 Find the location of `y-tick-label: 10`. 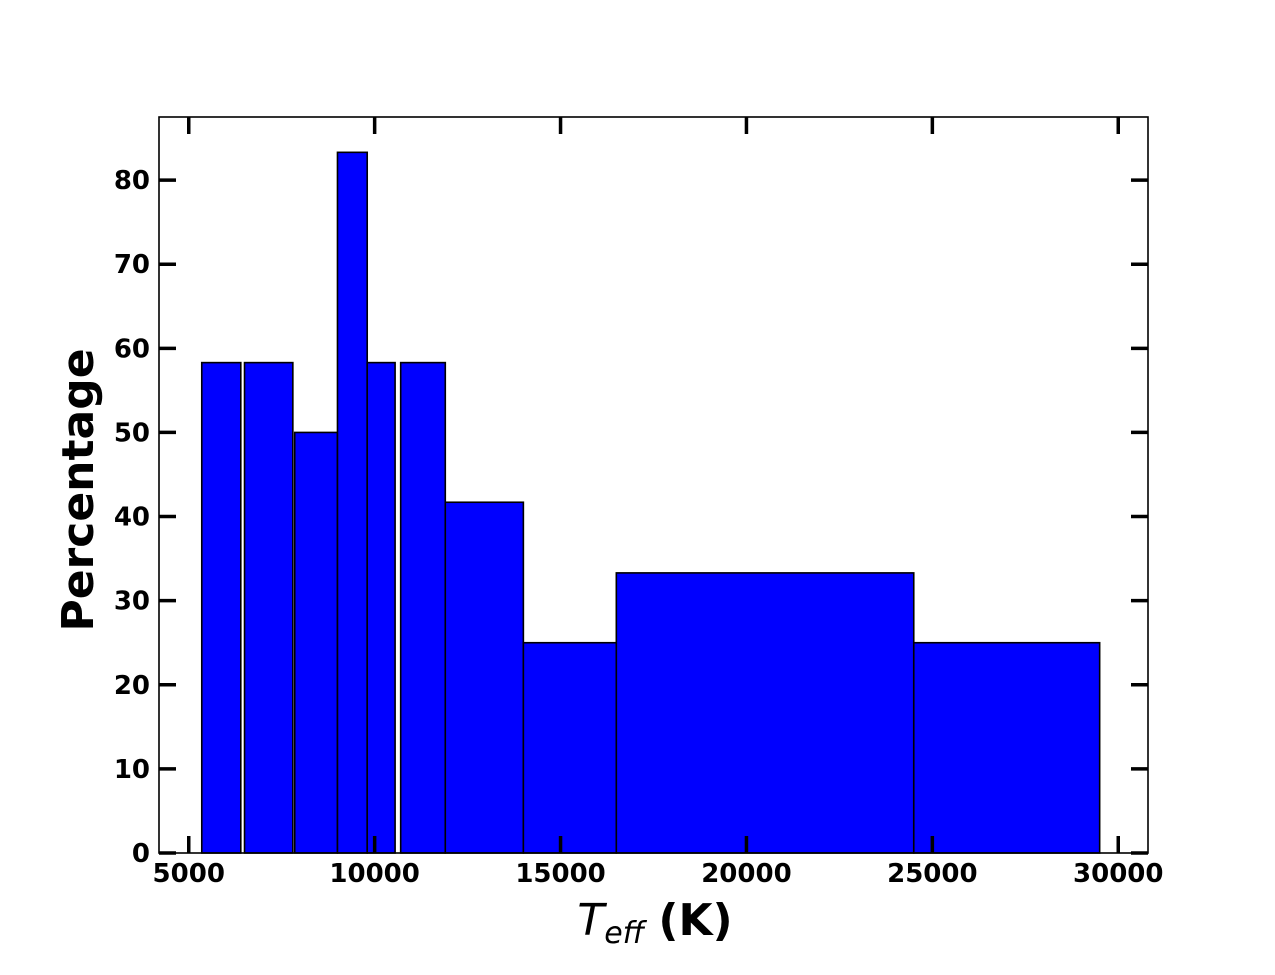

y-tick-label: 10 is located at coordinates (132, 770).